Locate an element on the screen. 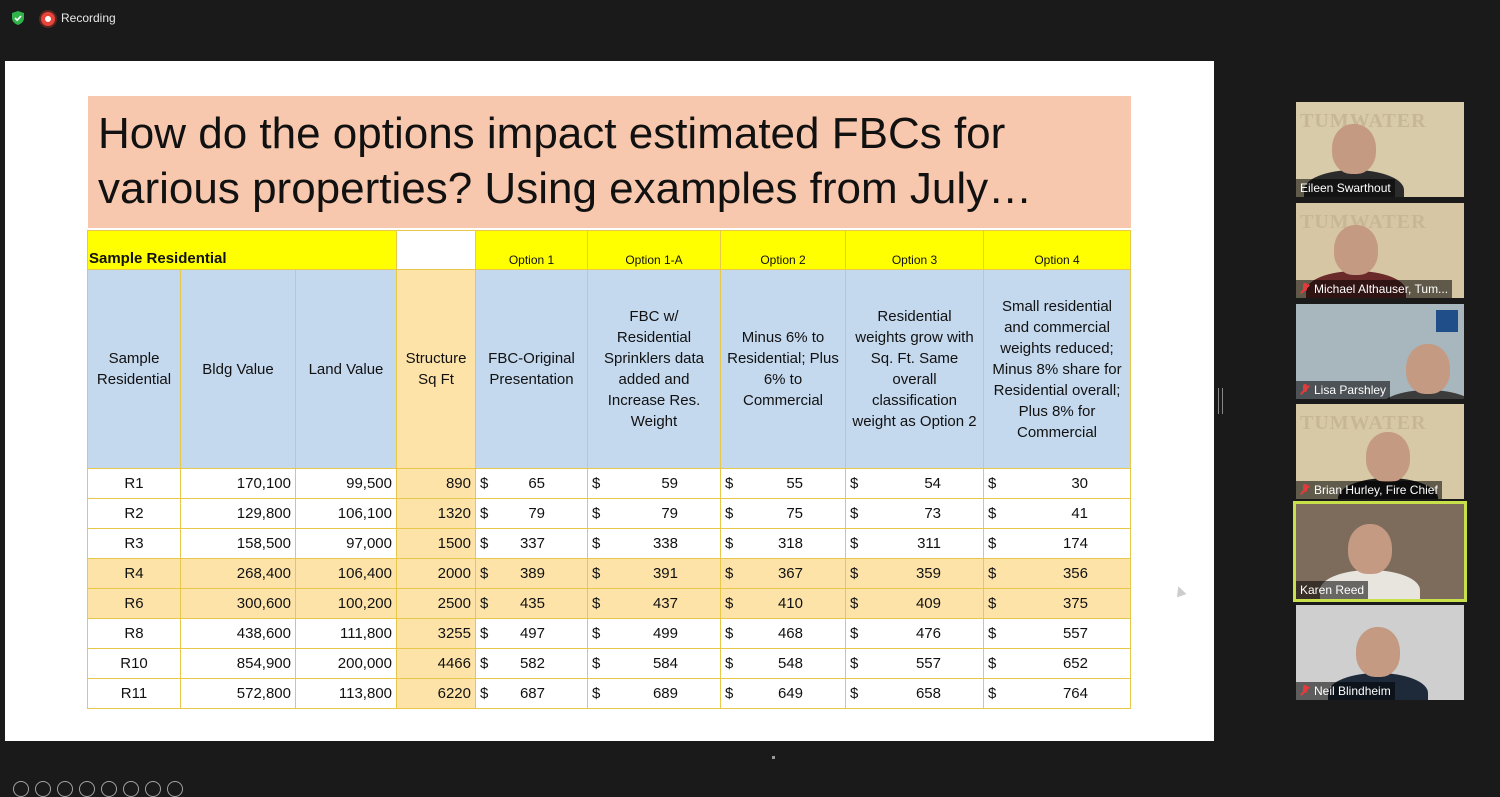  column-header: Land Value is located at coordinates (346, 369).